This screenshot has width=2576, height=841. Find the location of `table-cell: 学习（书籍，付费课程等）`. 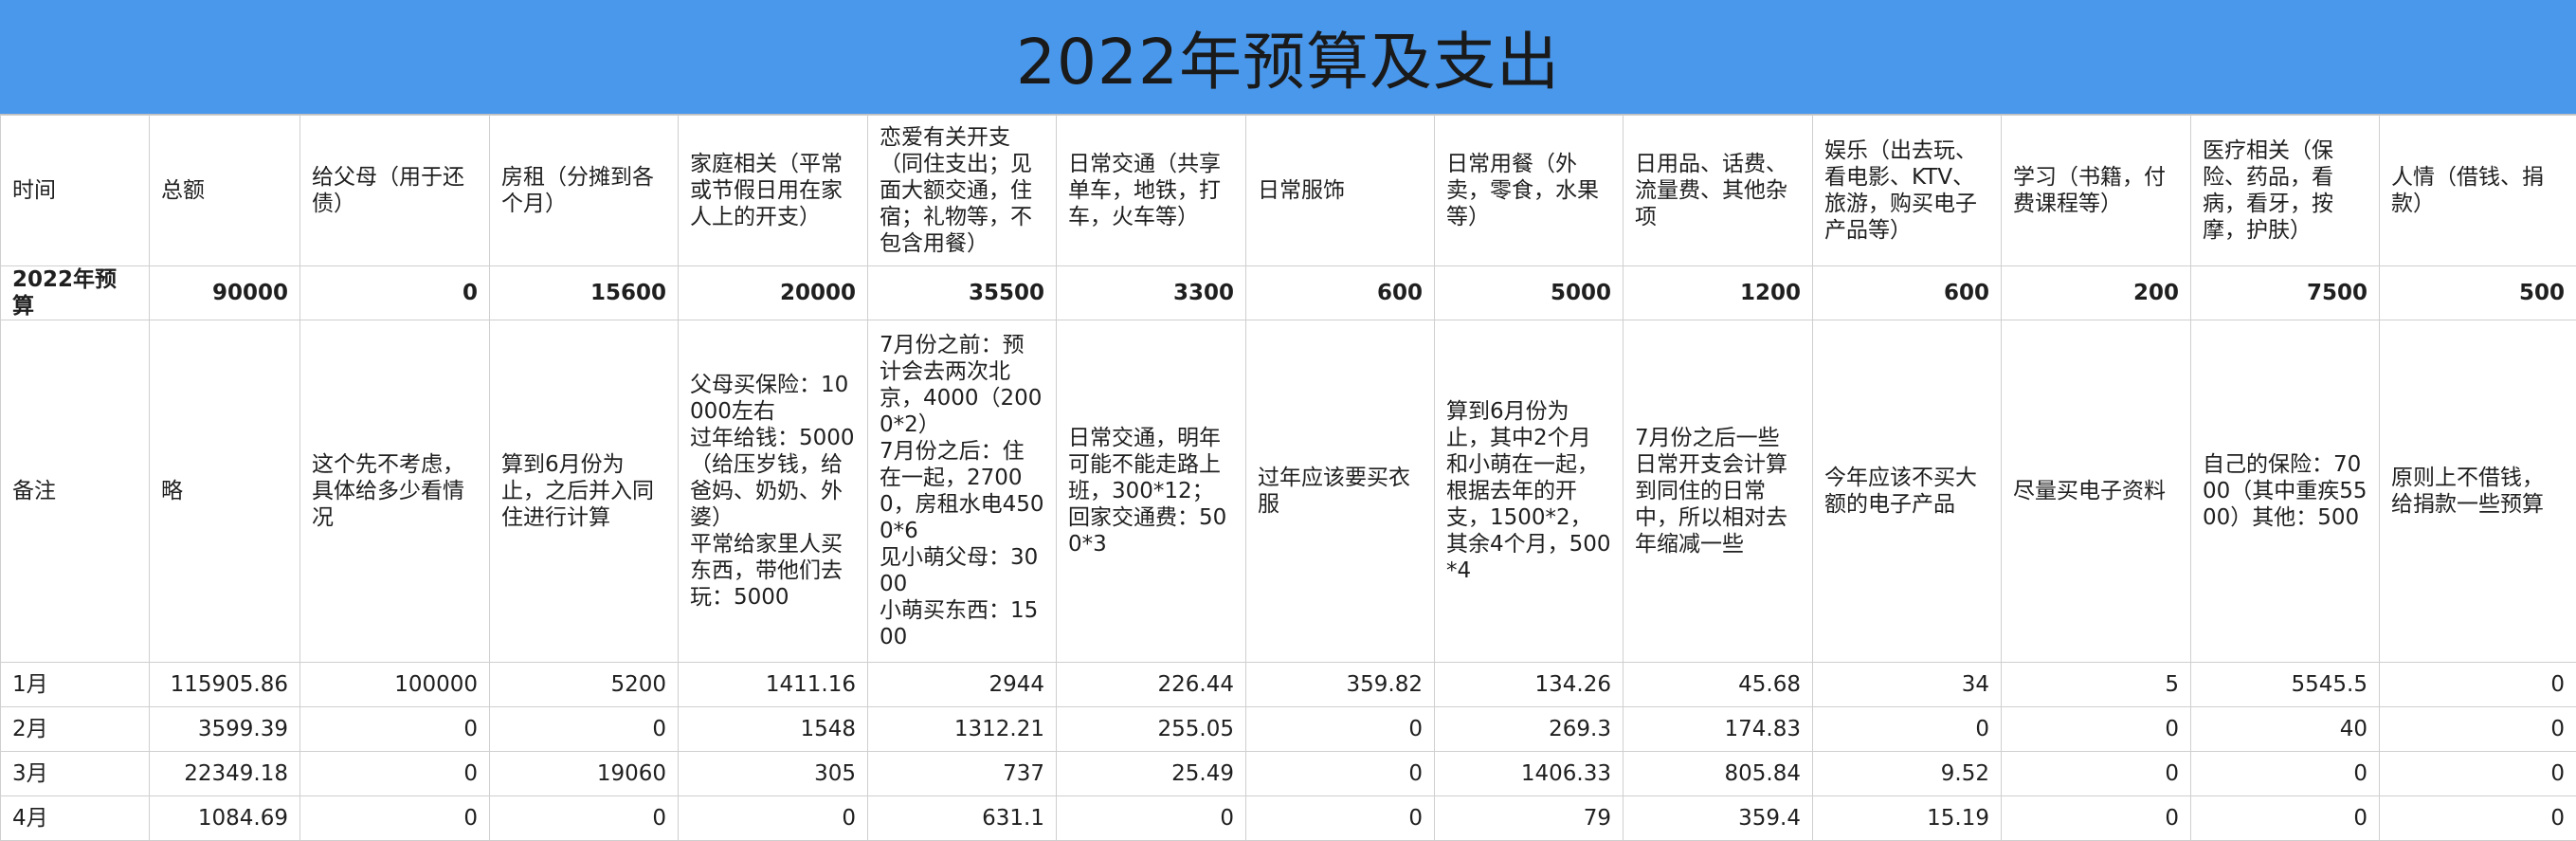

table-cell: 学习（书籍，付费课程等） is located at coordinates (2096, 191).